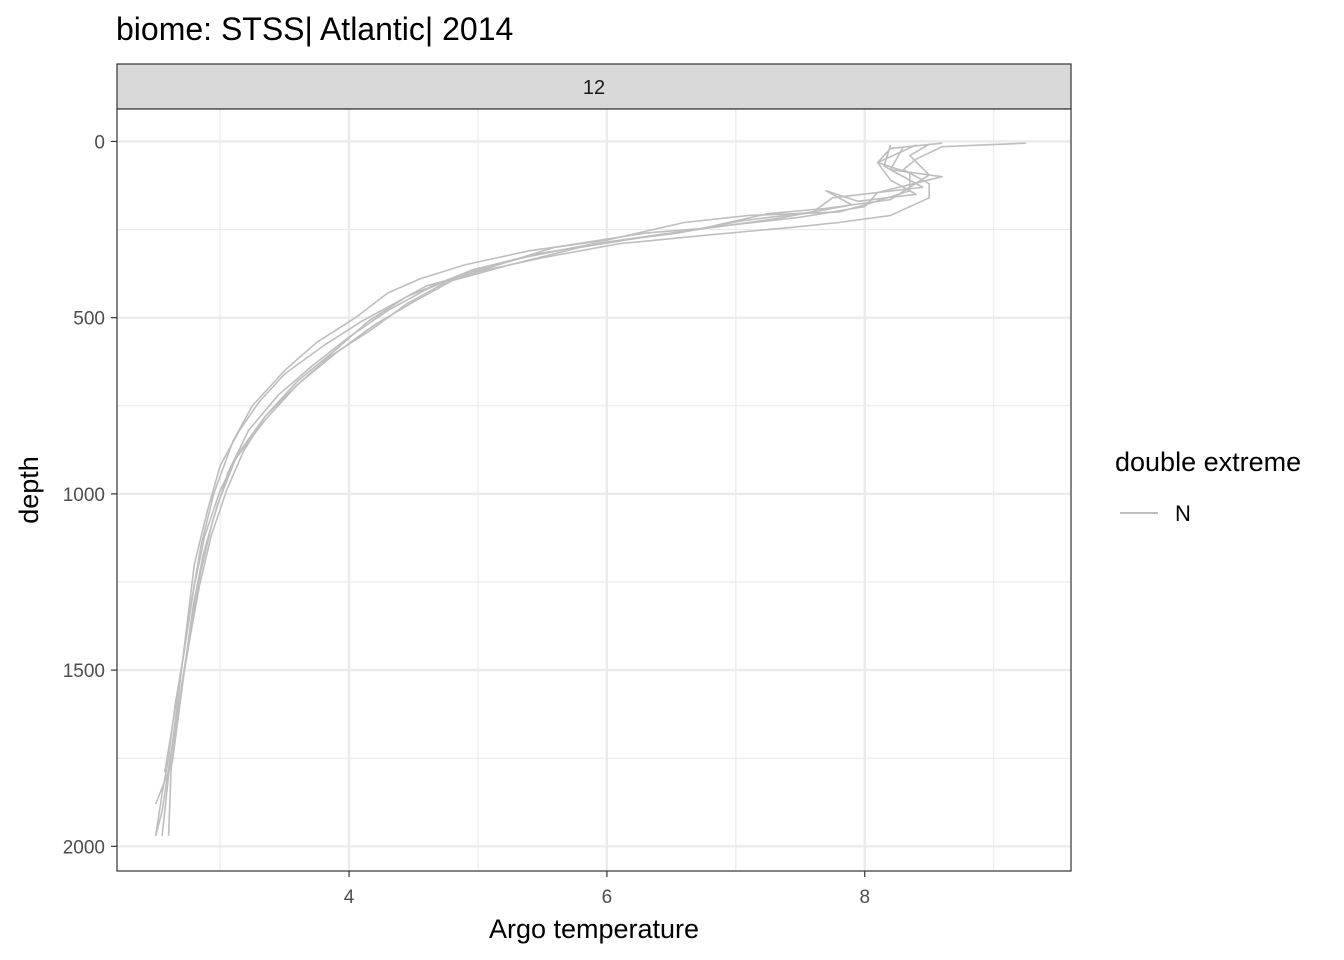  What do you see at coordinates (89, 319) in the screenshot?
I see `y-tick-label: 500` at bounding box center [89, 319].